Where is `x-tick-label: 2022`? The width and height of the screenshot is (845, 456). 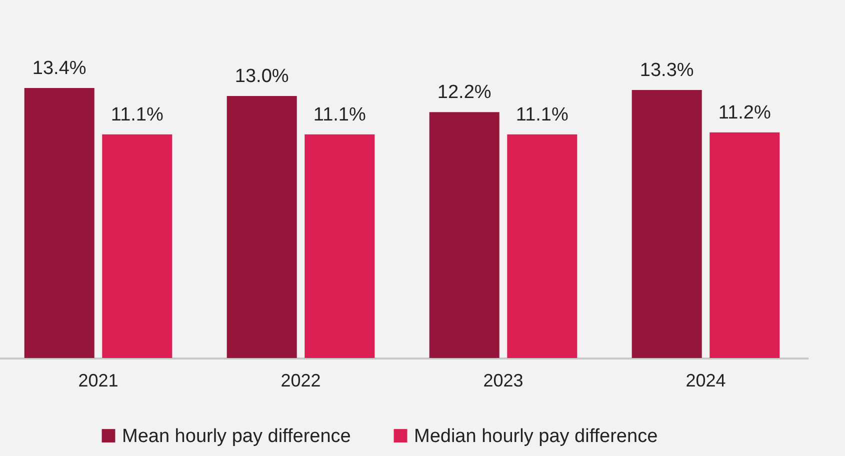 x-tick-label: 2022 is located at coordinates (300, 380).